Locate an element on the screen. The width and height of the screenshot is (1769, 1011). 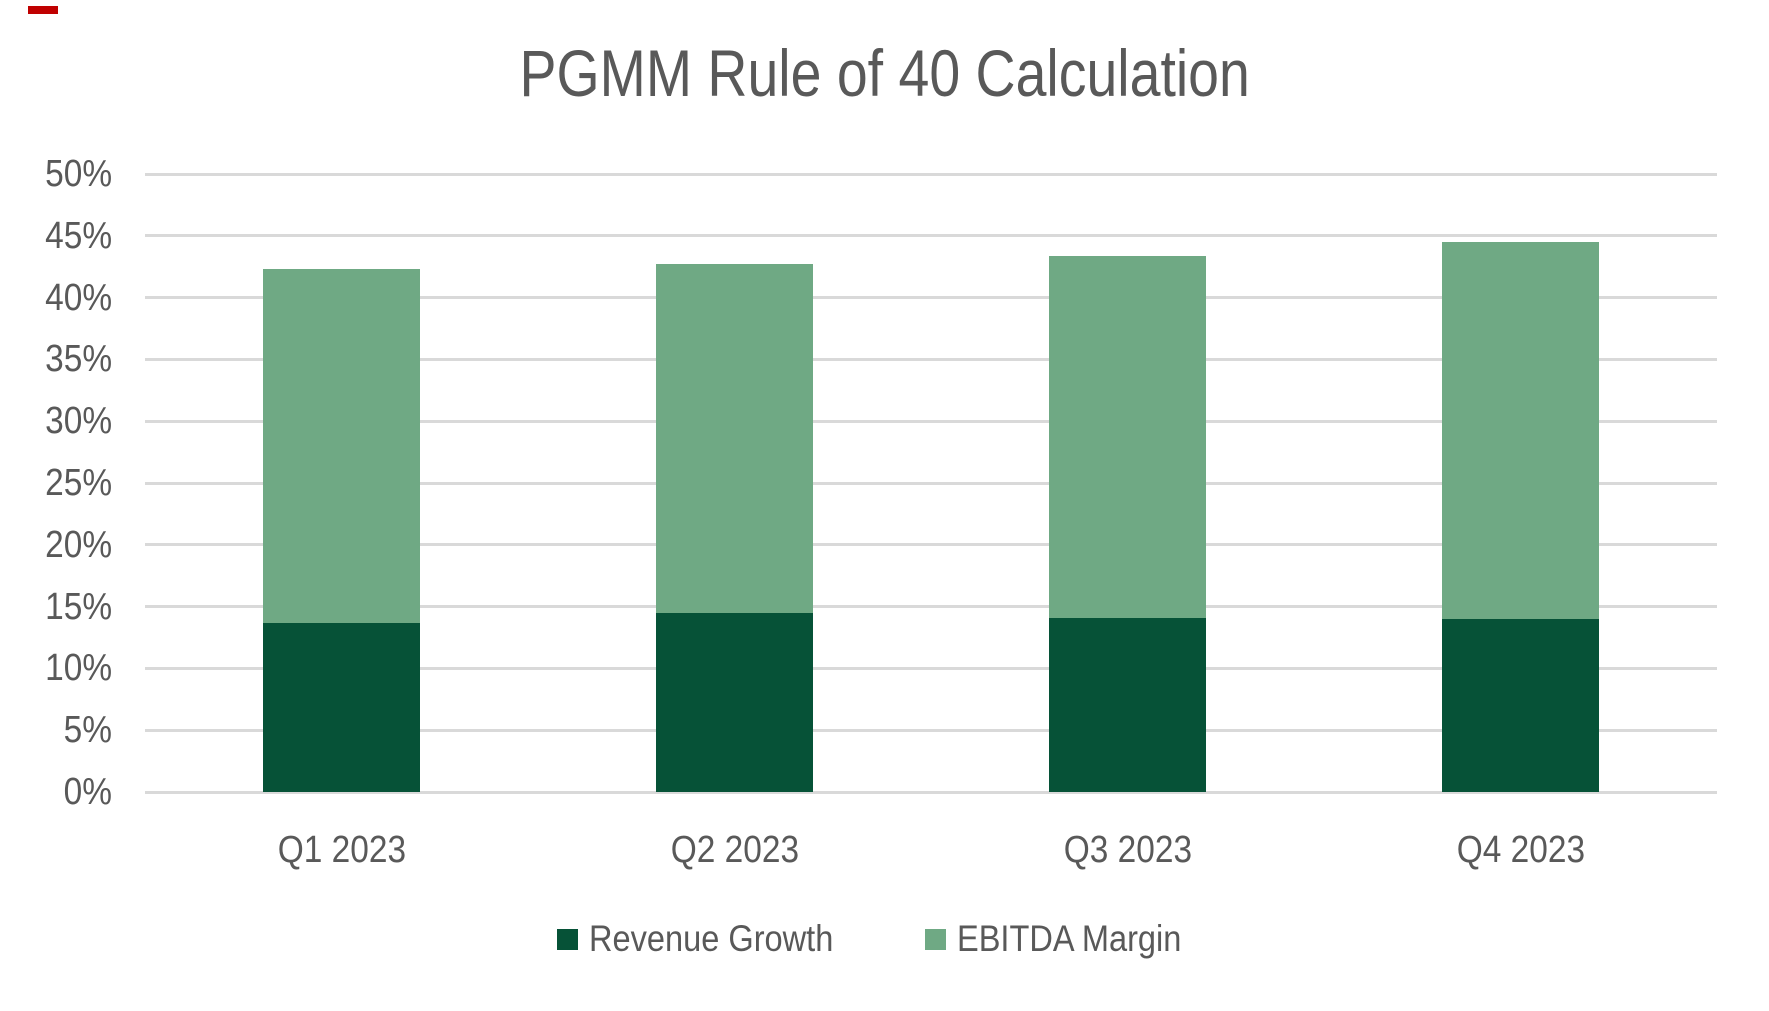
y-axis-tick-label-0: 0% is located at coordinates (56, 792).